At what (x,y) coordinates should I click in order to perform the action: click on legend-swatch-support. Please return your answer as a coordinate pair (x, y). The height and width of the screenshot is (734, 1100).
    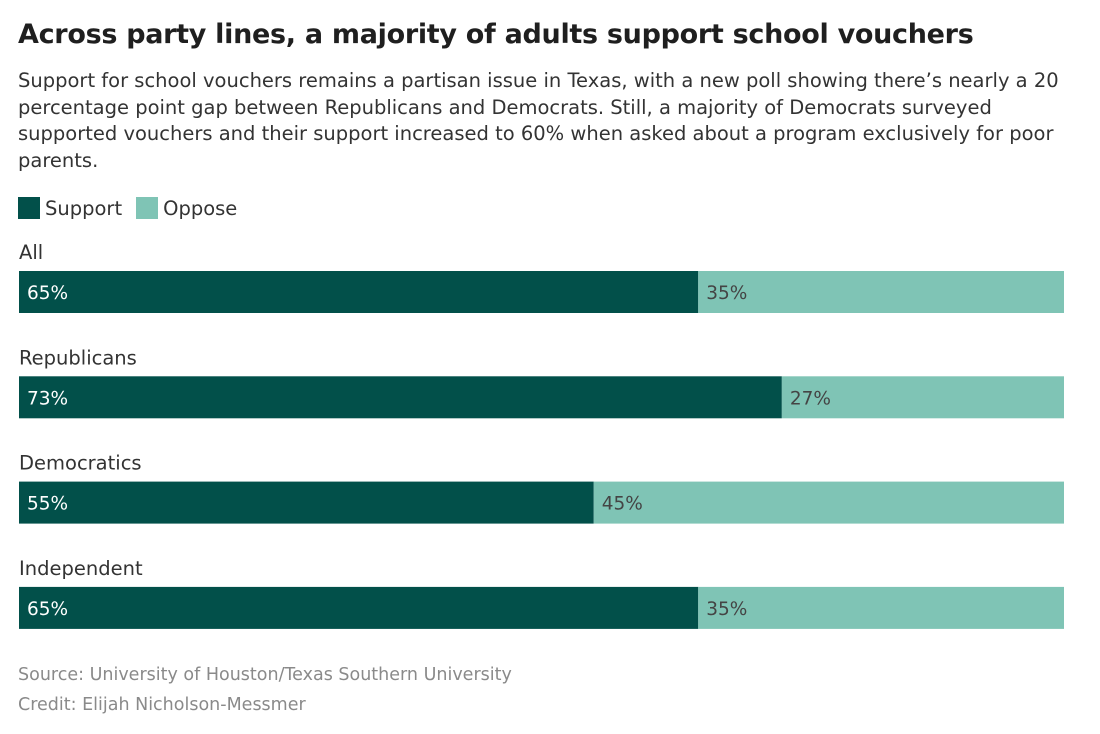
    Looking at the image, I should click on (29, 208).